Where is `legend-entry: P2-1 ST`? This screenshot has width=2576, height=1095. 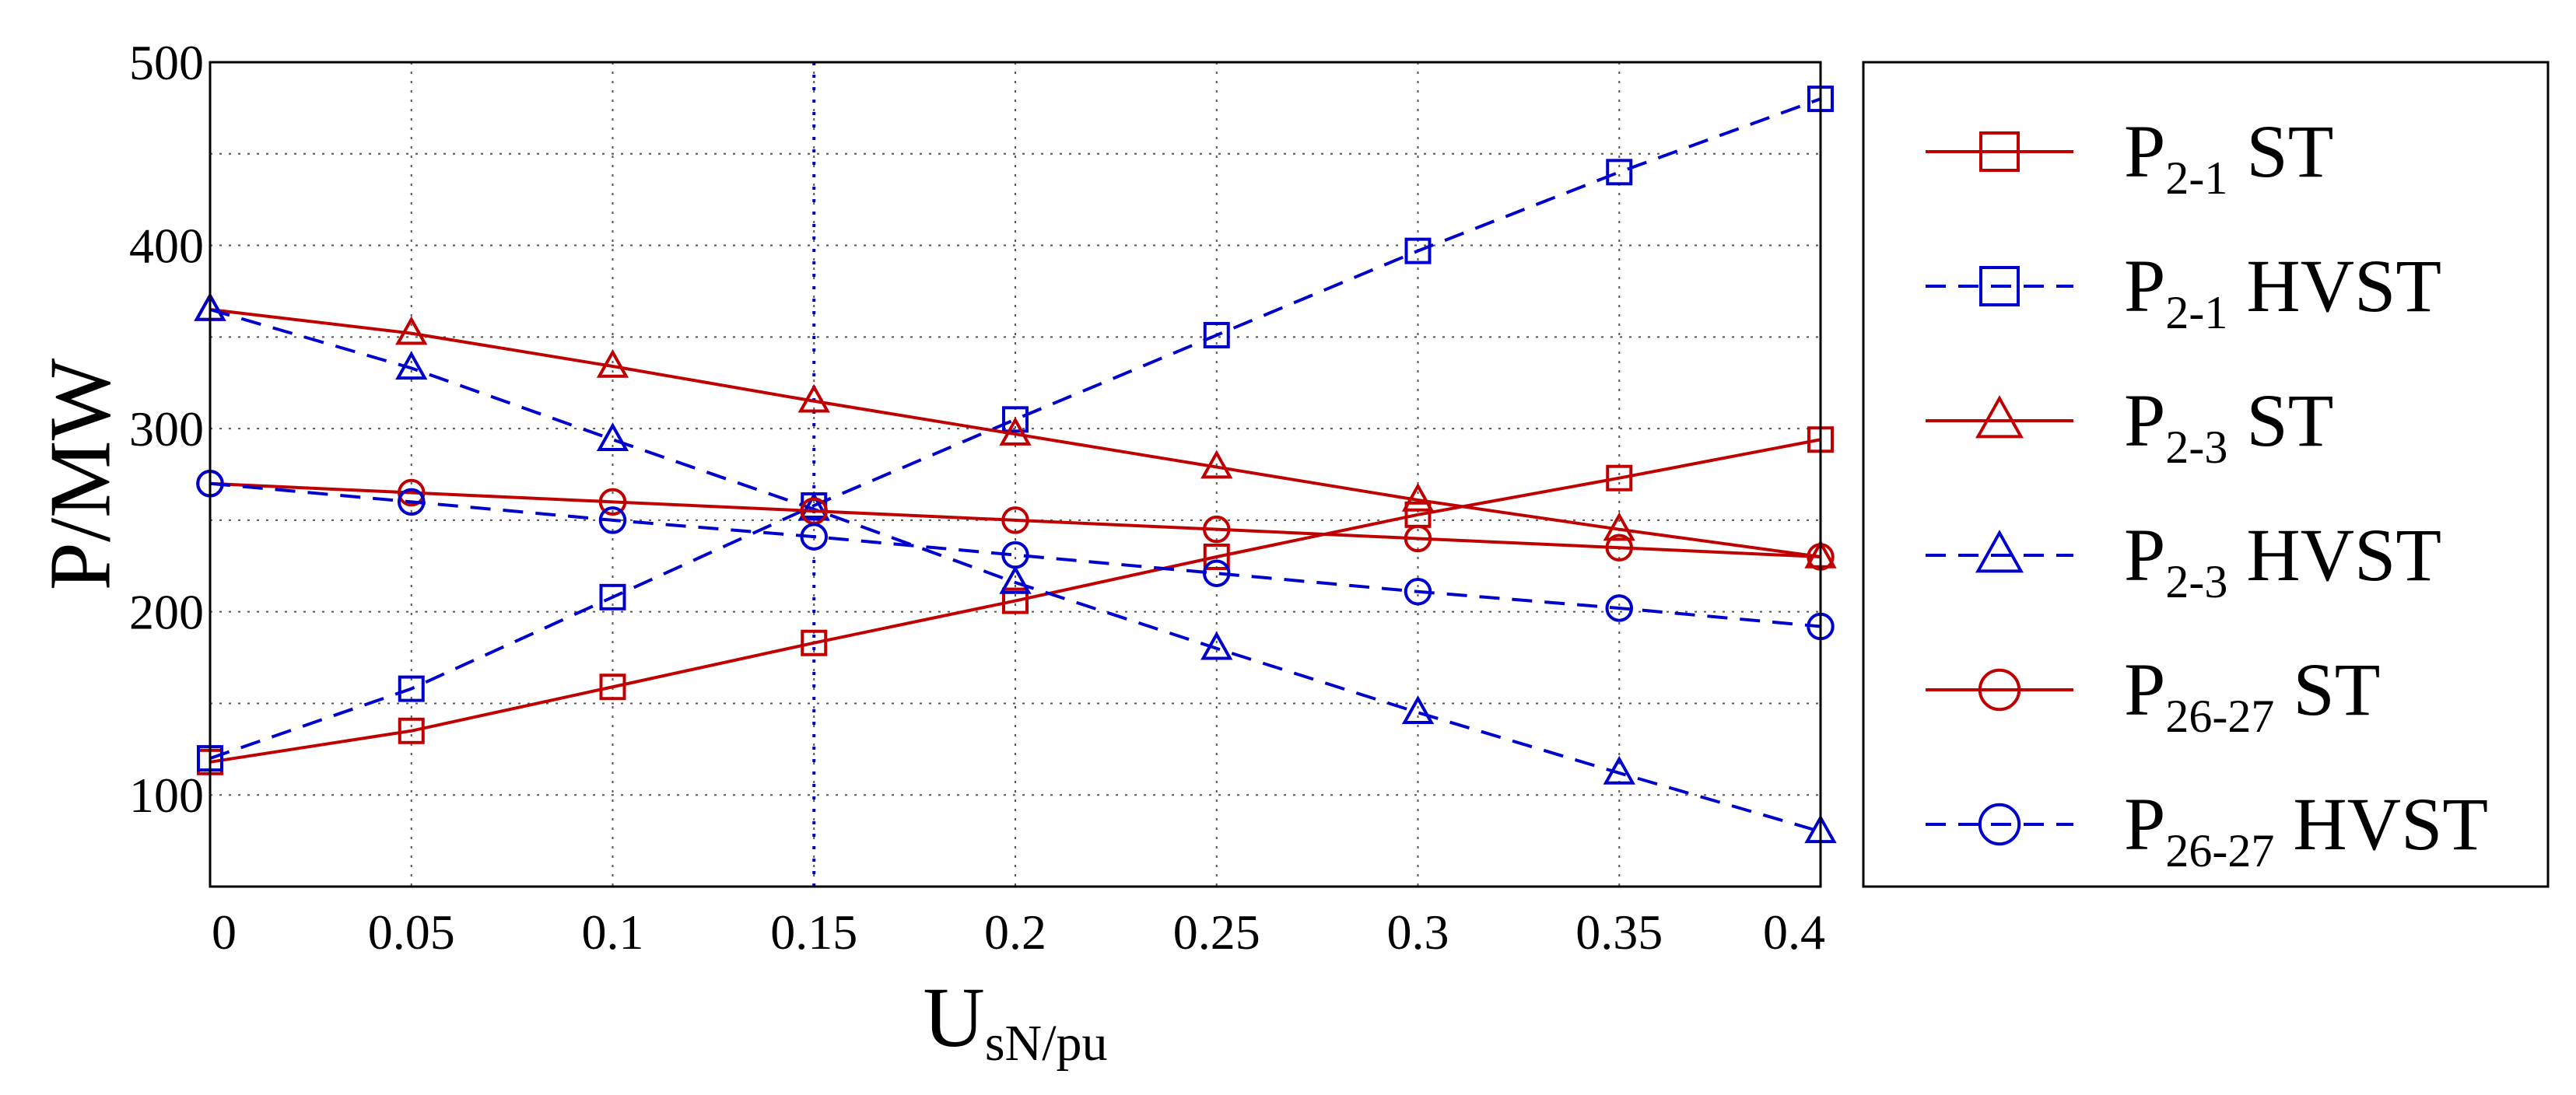 legend-entry: P2-1 ST is located at coordinates (2129, 157).